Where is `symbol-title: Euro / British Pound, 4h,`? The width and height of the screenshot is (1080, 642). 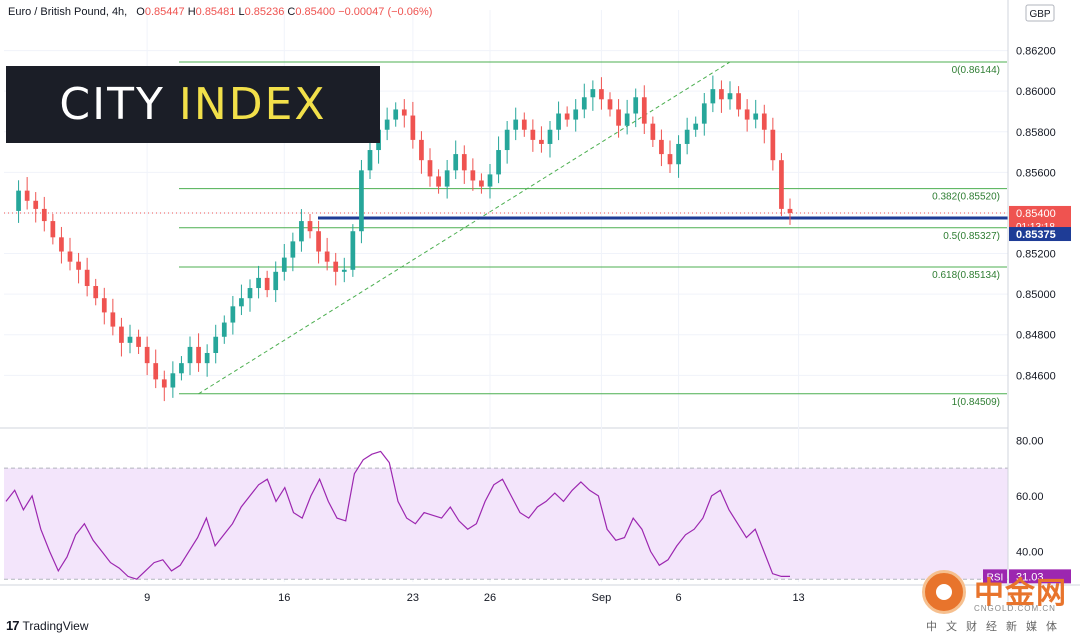 symbol-title: Euro / British Pound, 4h, is located at coordinates (68, 12).